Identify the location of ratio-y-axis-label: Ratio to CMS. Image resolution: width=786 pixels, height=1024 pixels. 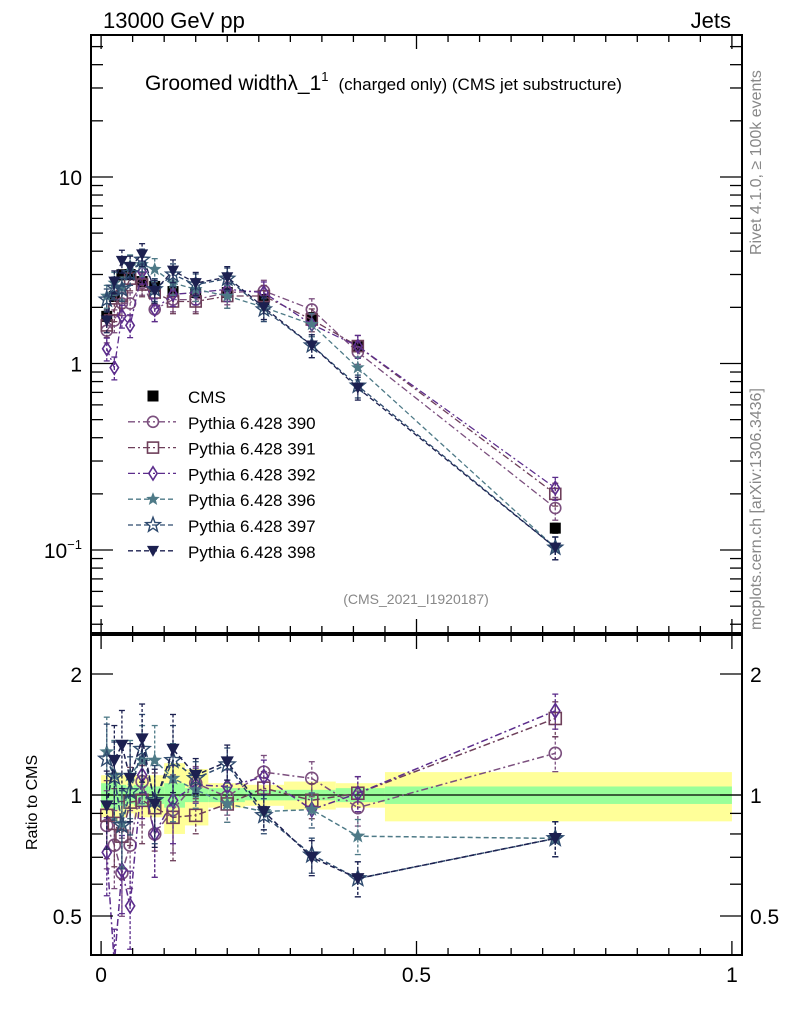
(32, 802).